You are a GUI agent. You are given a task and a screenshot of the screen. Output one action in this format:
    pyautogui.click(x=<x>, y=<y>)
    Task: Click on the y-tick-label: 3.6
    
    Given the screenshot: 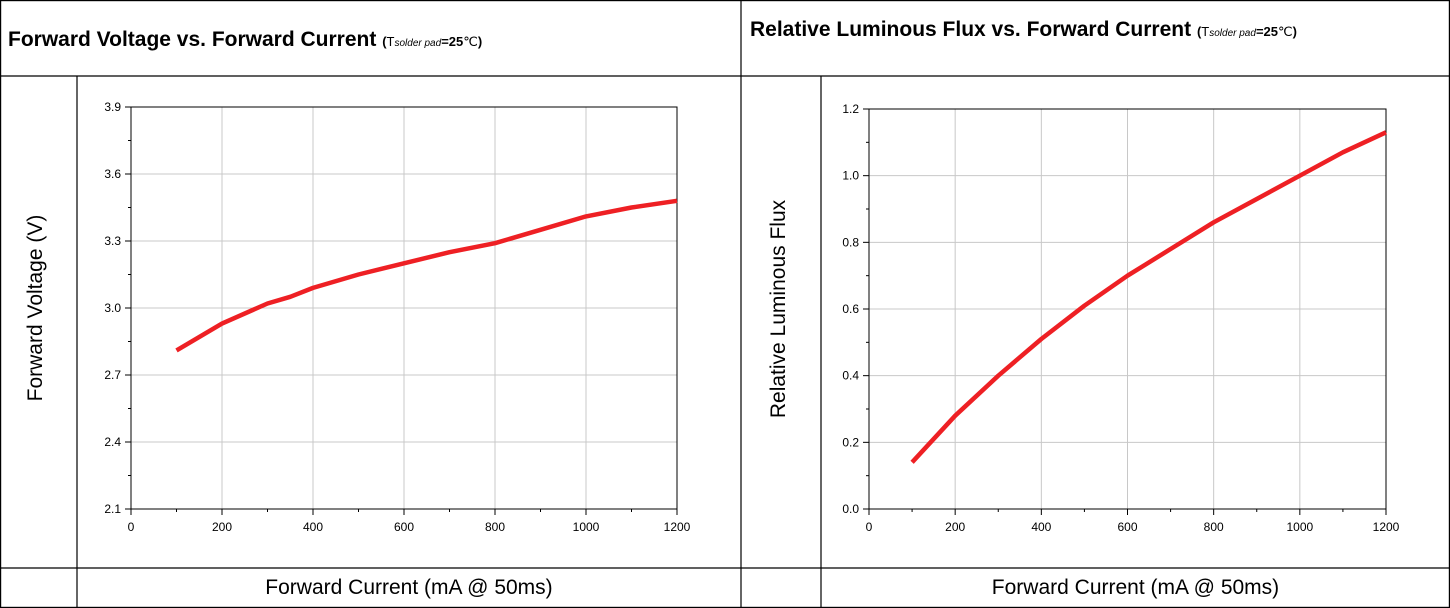 What is the action you would take?
    pyautogui.click(x=112, y=174)
    